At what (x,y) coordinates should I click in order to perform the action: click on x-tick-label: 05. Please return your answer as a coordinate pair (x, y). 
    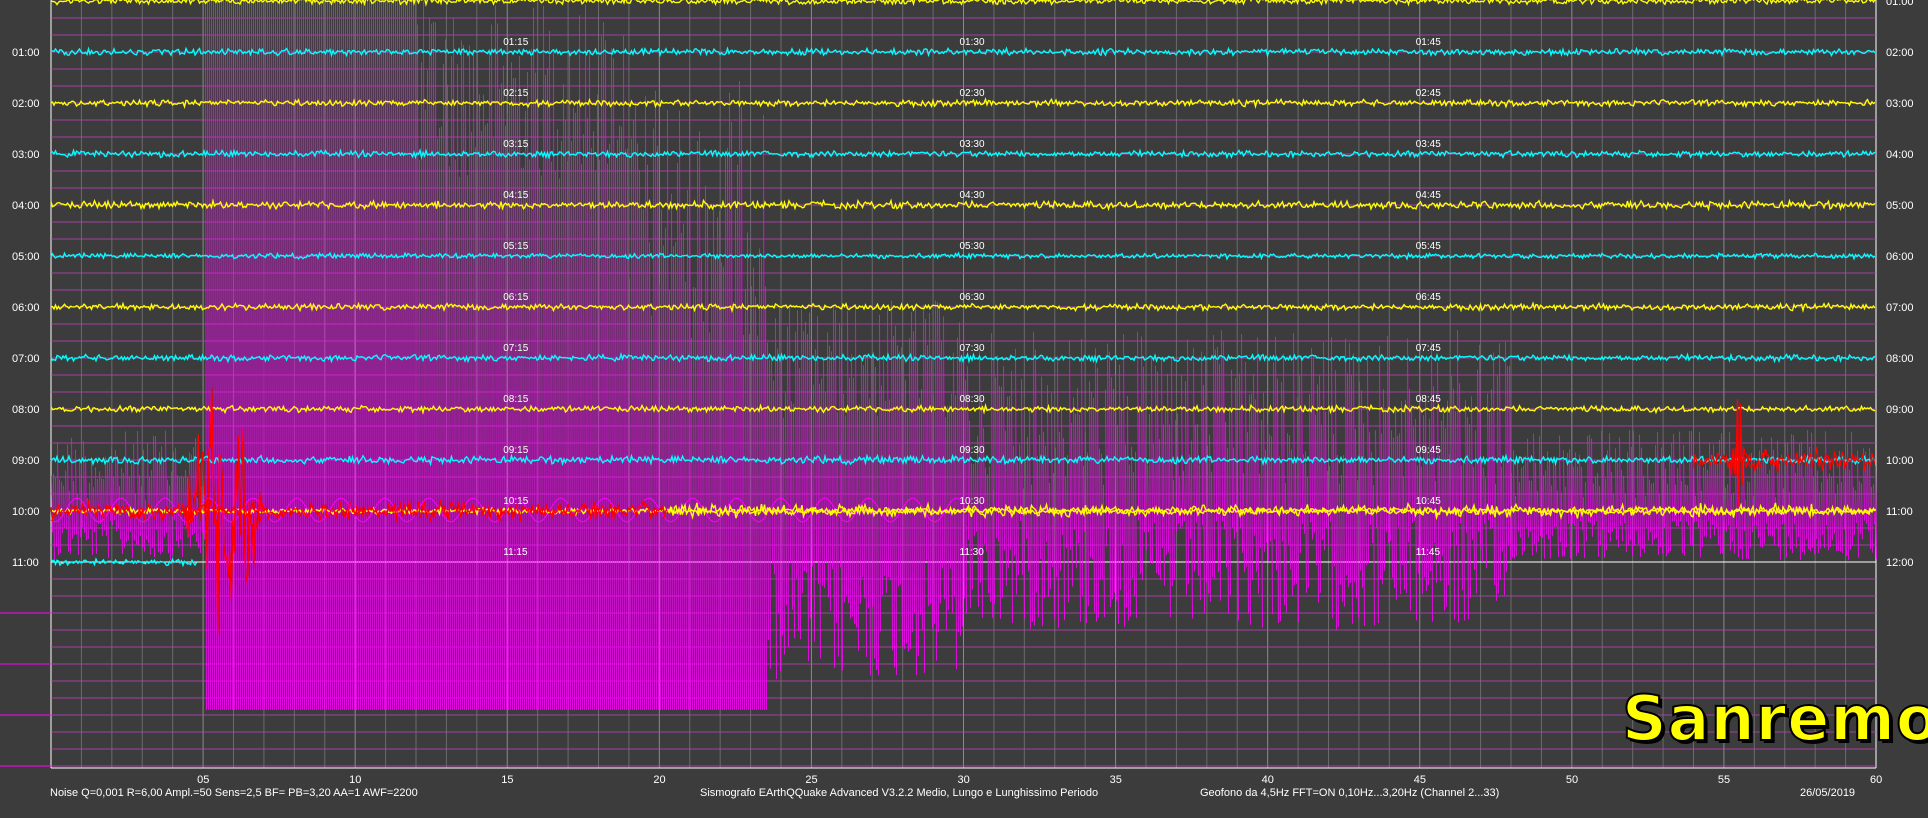
    Looking at the image, I should click on (203, 780).